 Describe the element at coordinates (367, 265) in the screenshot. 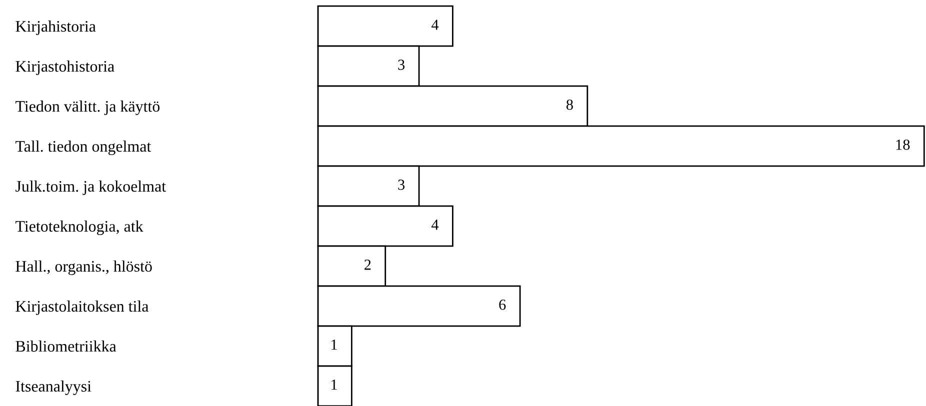

I see `data-label: 2` at that location.